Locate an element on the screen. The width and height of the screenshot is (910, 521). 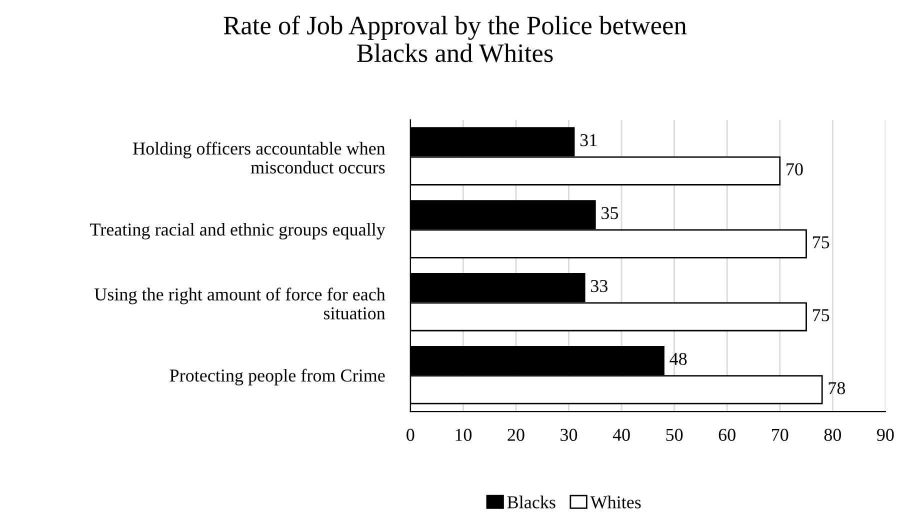
x-tick-label: 20 is located at coordinates (516, 434).